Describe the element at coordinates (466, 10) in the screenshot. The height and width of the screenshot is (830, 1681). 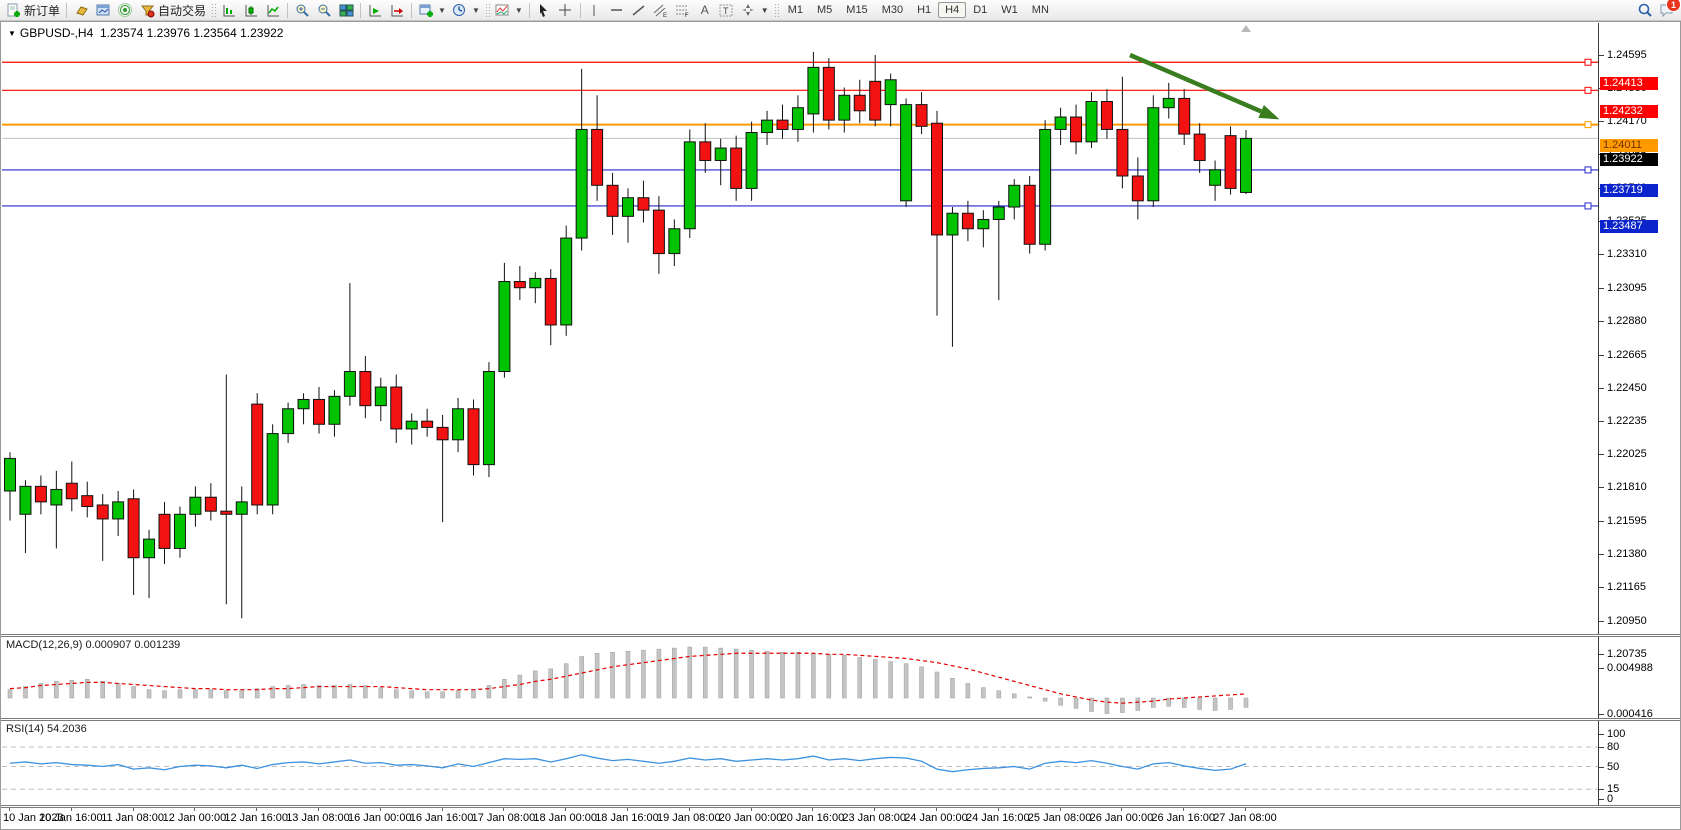
I see `period-button: ▼` at that location.